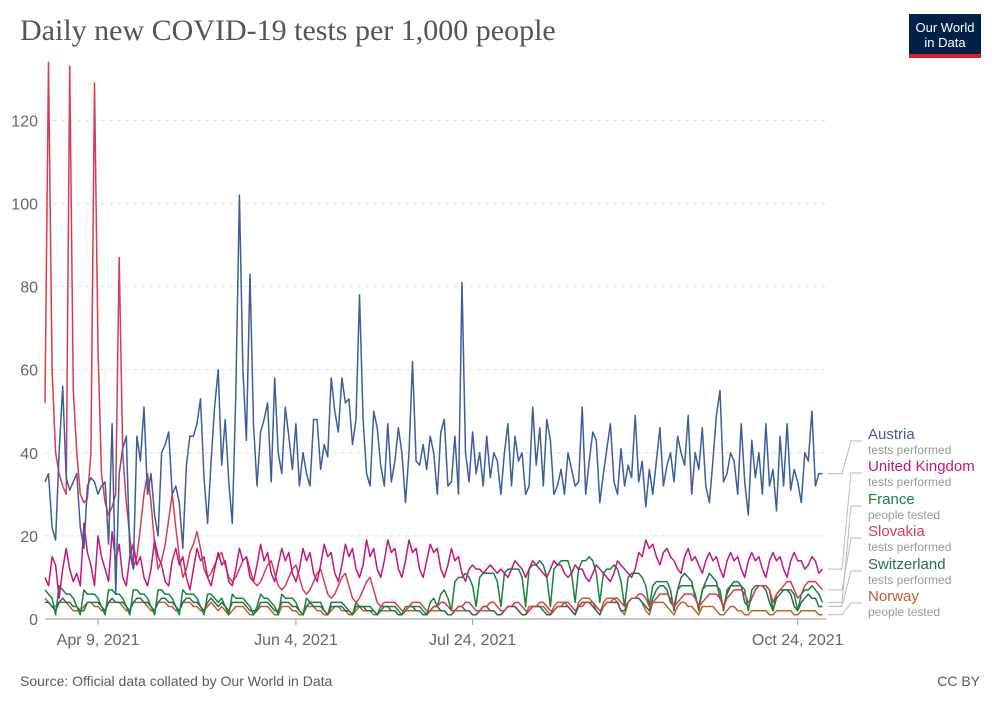 The image size is (1000, 706). I want to click on legend-label: Switzerland, so click(907, 564).